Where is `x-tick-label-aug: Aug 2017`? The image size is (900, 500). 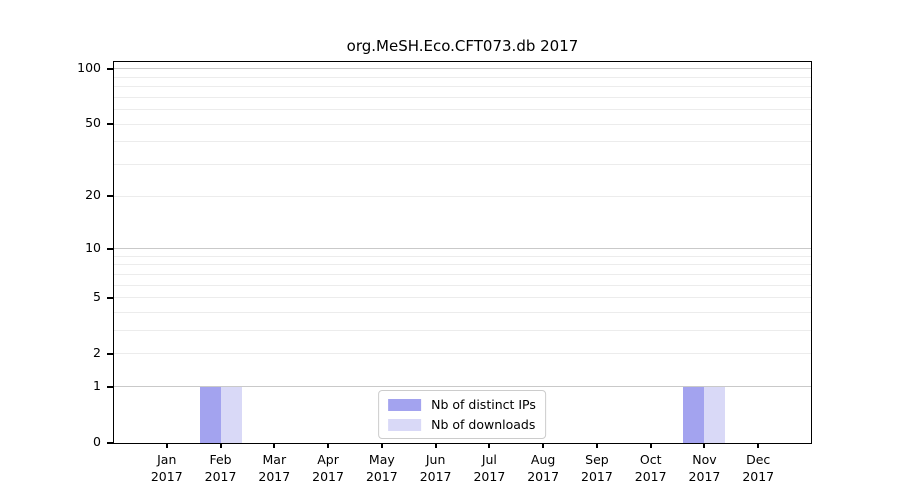 x-tick-label-aug: Aug 2017 is located at coordinates (543, 468).